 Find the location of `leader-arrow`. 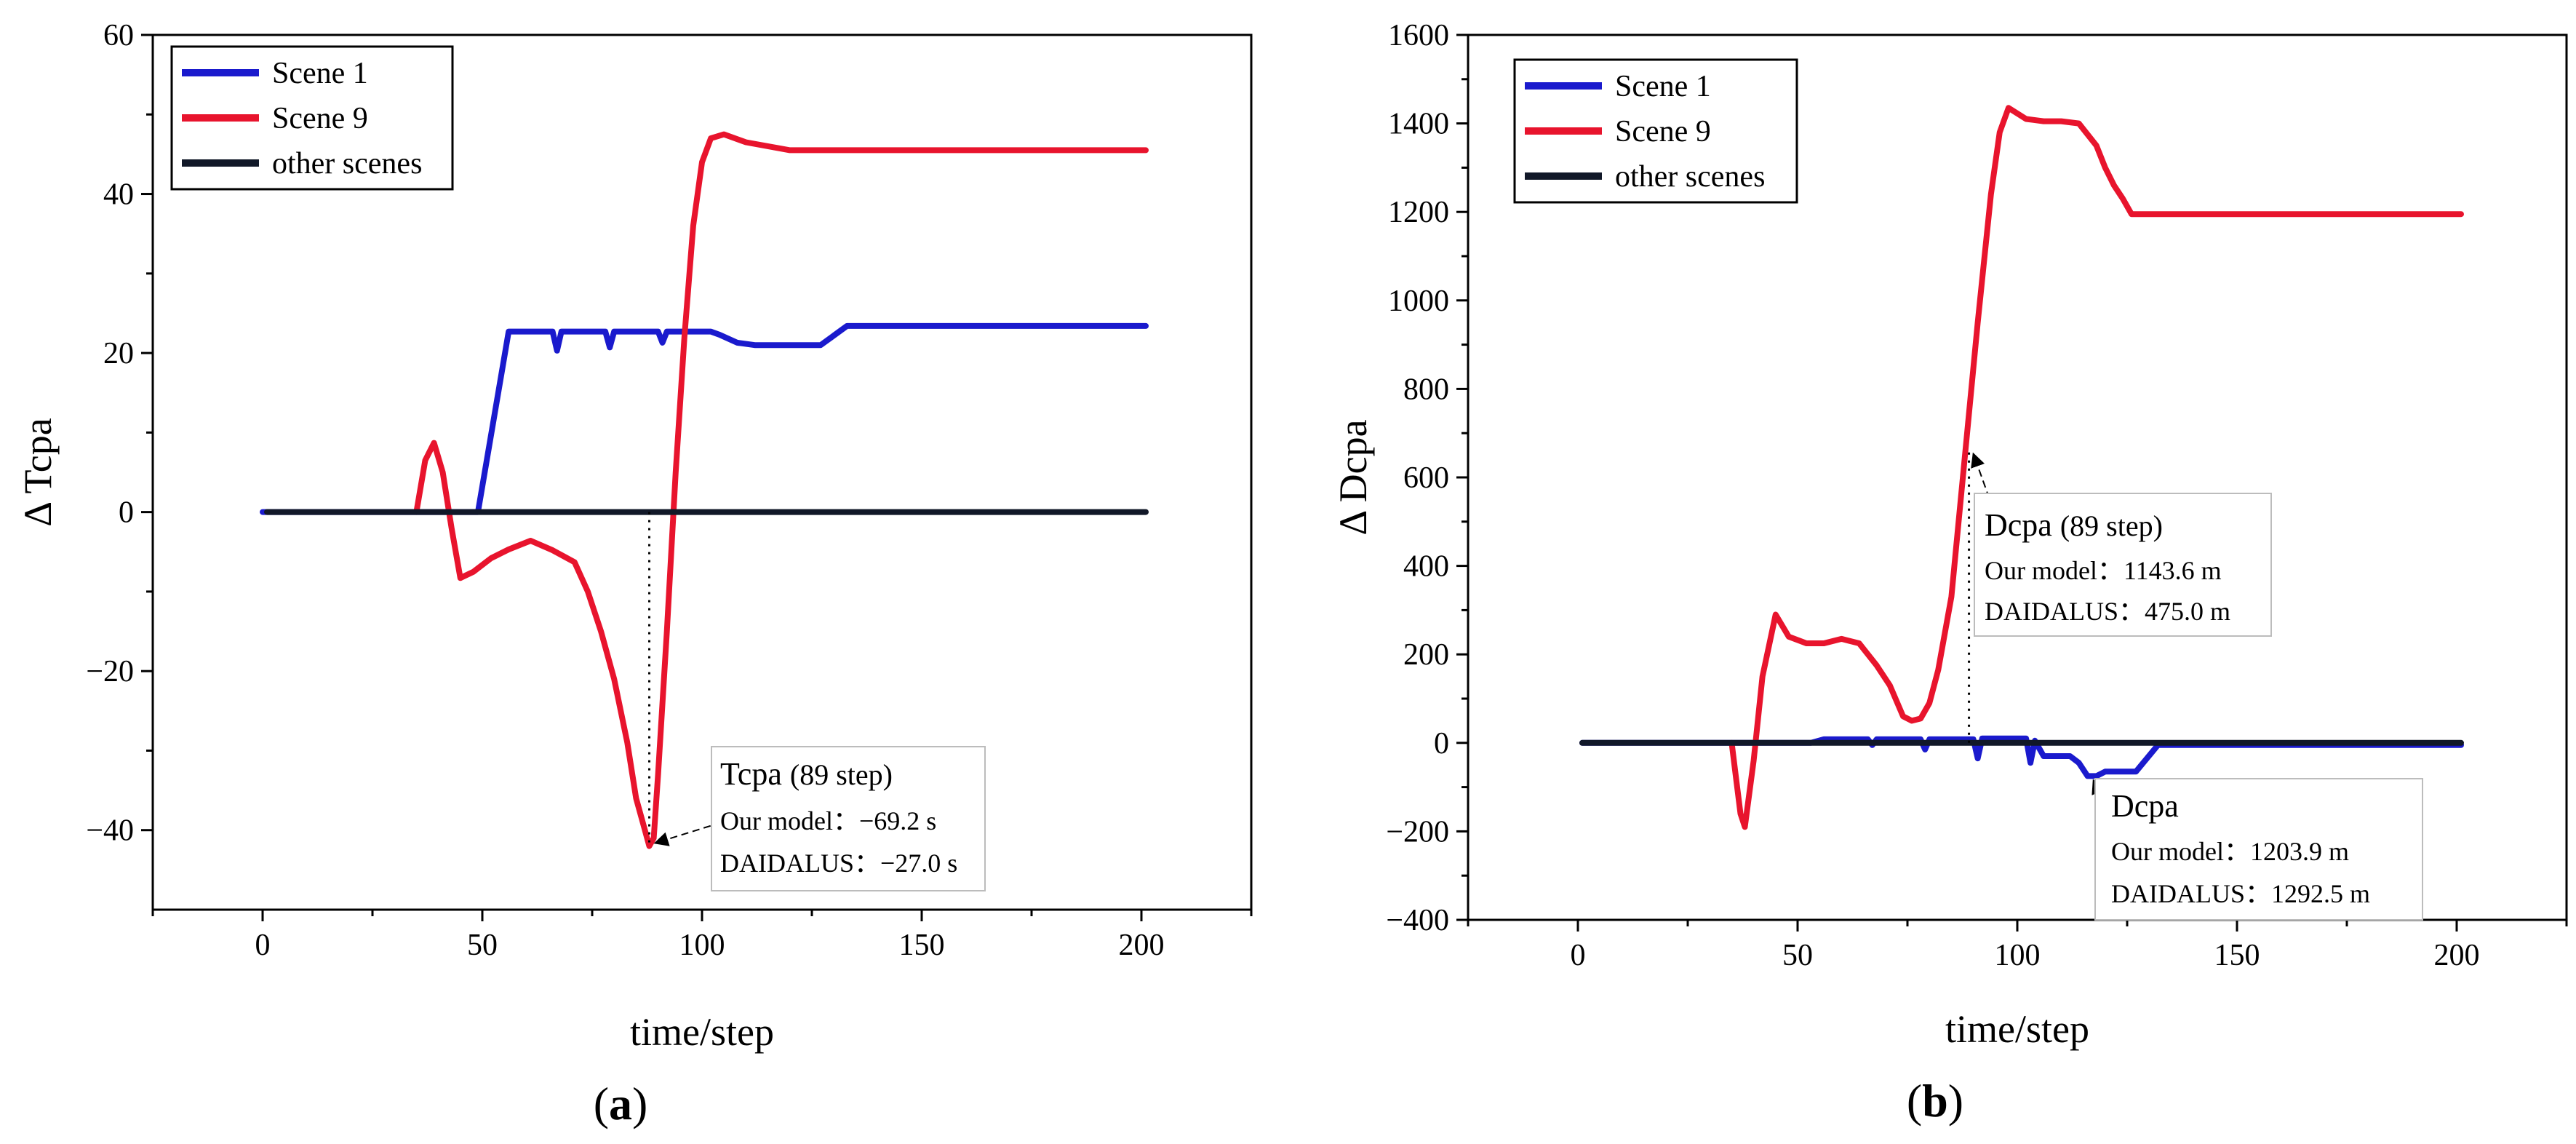

leader-arrow is located at coordinates (1982, 481).